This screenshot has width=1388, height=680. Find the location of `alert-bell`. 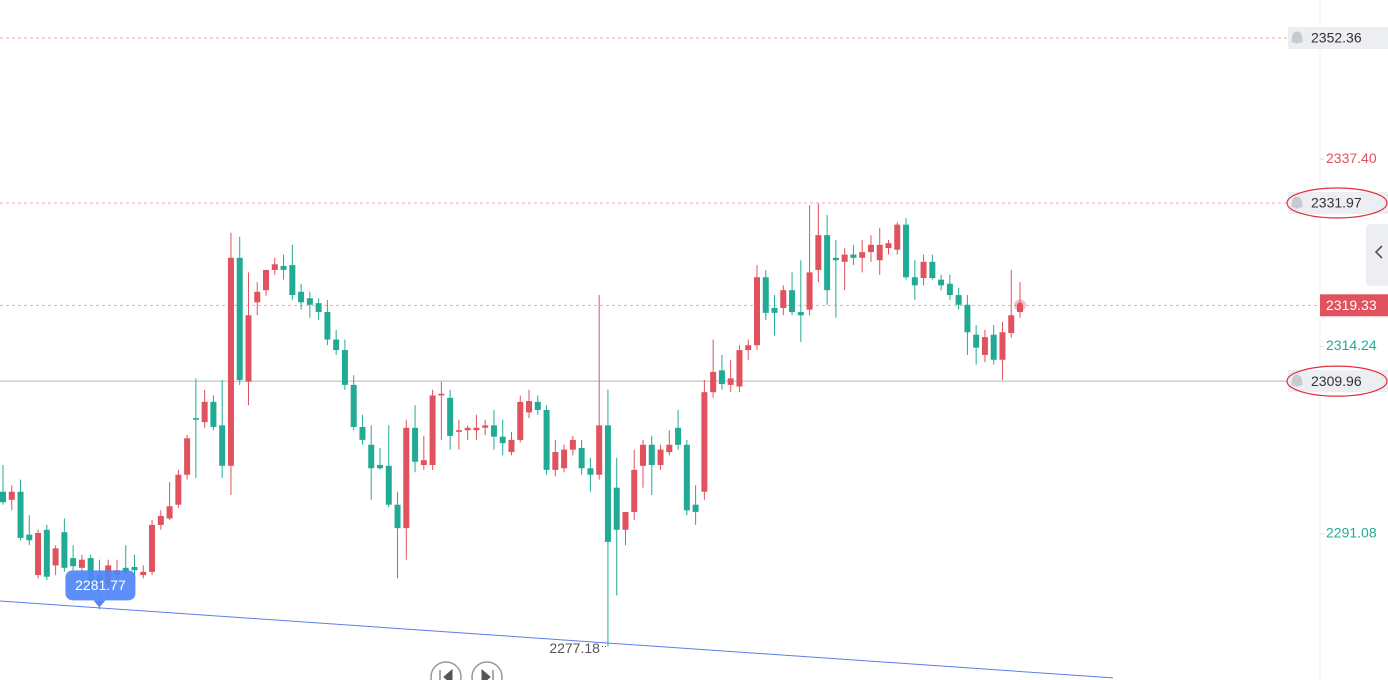

alert-bell is located at coordinates (1297, 202).